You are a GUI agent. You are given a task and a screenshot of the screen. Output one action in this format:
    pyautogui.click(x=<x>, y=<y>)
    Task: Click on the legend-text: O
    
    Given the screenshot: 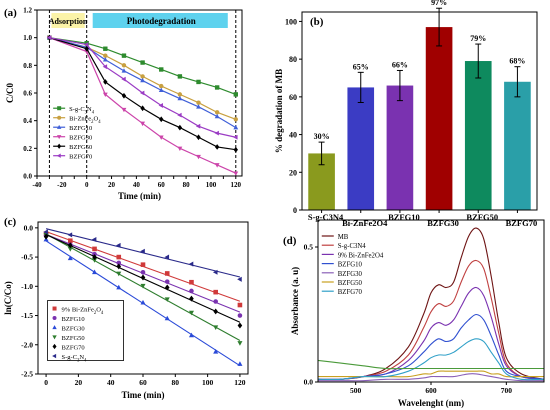 What is the action you would take?
    pyautogui.click(x=96, y=119)
    